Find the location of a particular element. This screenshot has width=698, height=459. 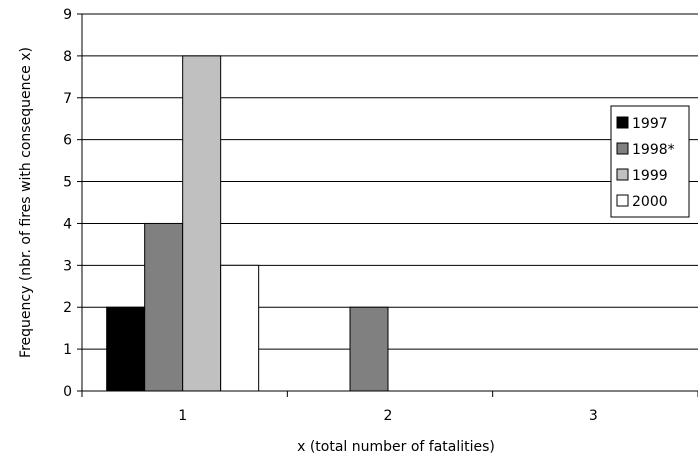

legend-label: 1999 is located at coordinates (650, 176).